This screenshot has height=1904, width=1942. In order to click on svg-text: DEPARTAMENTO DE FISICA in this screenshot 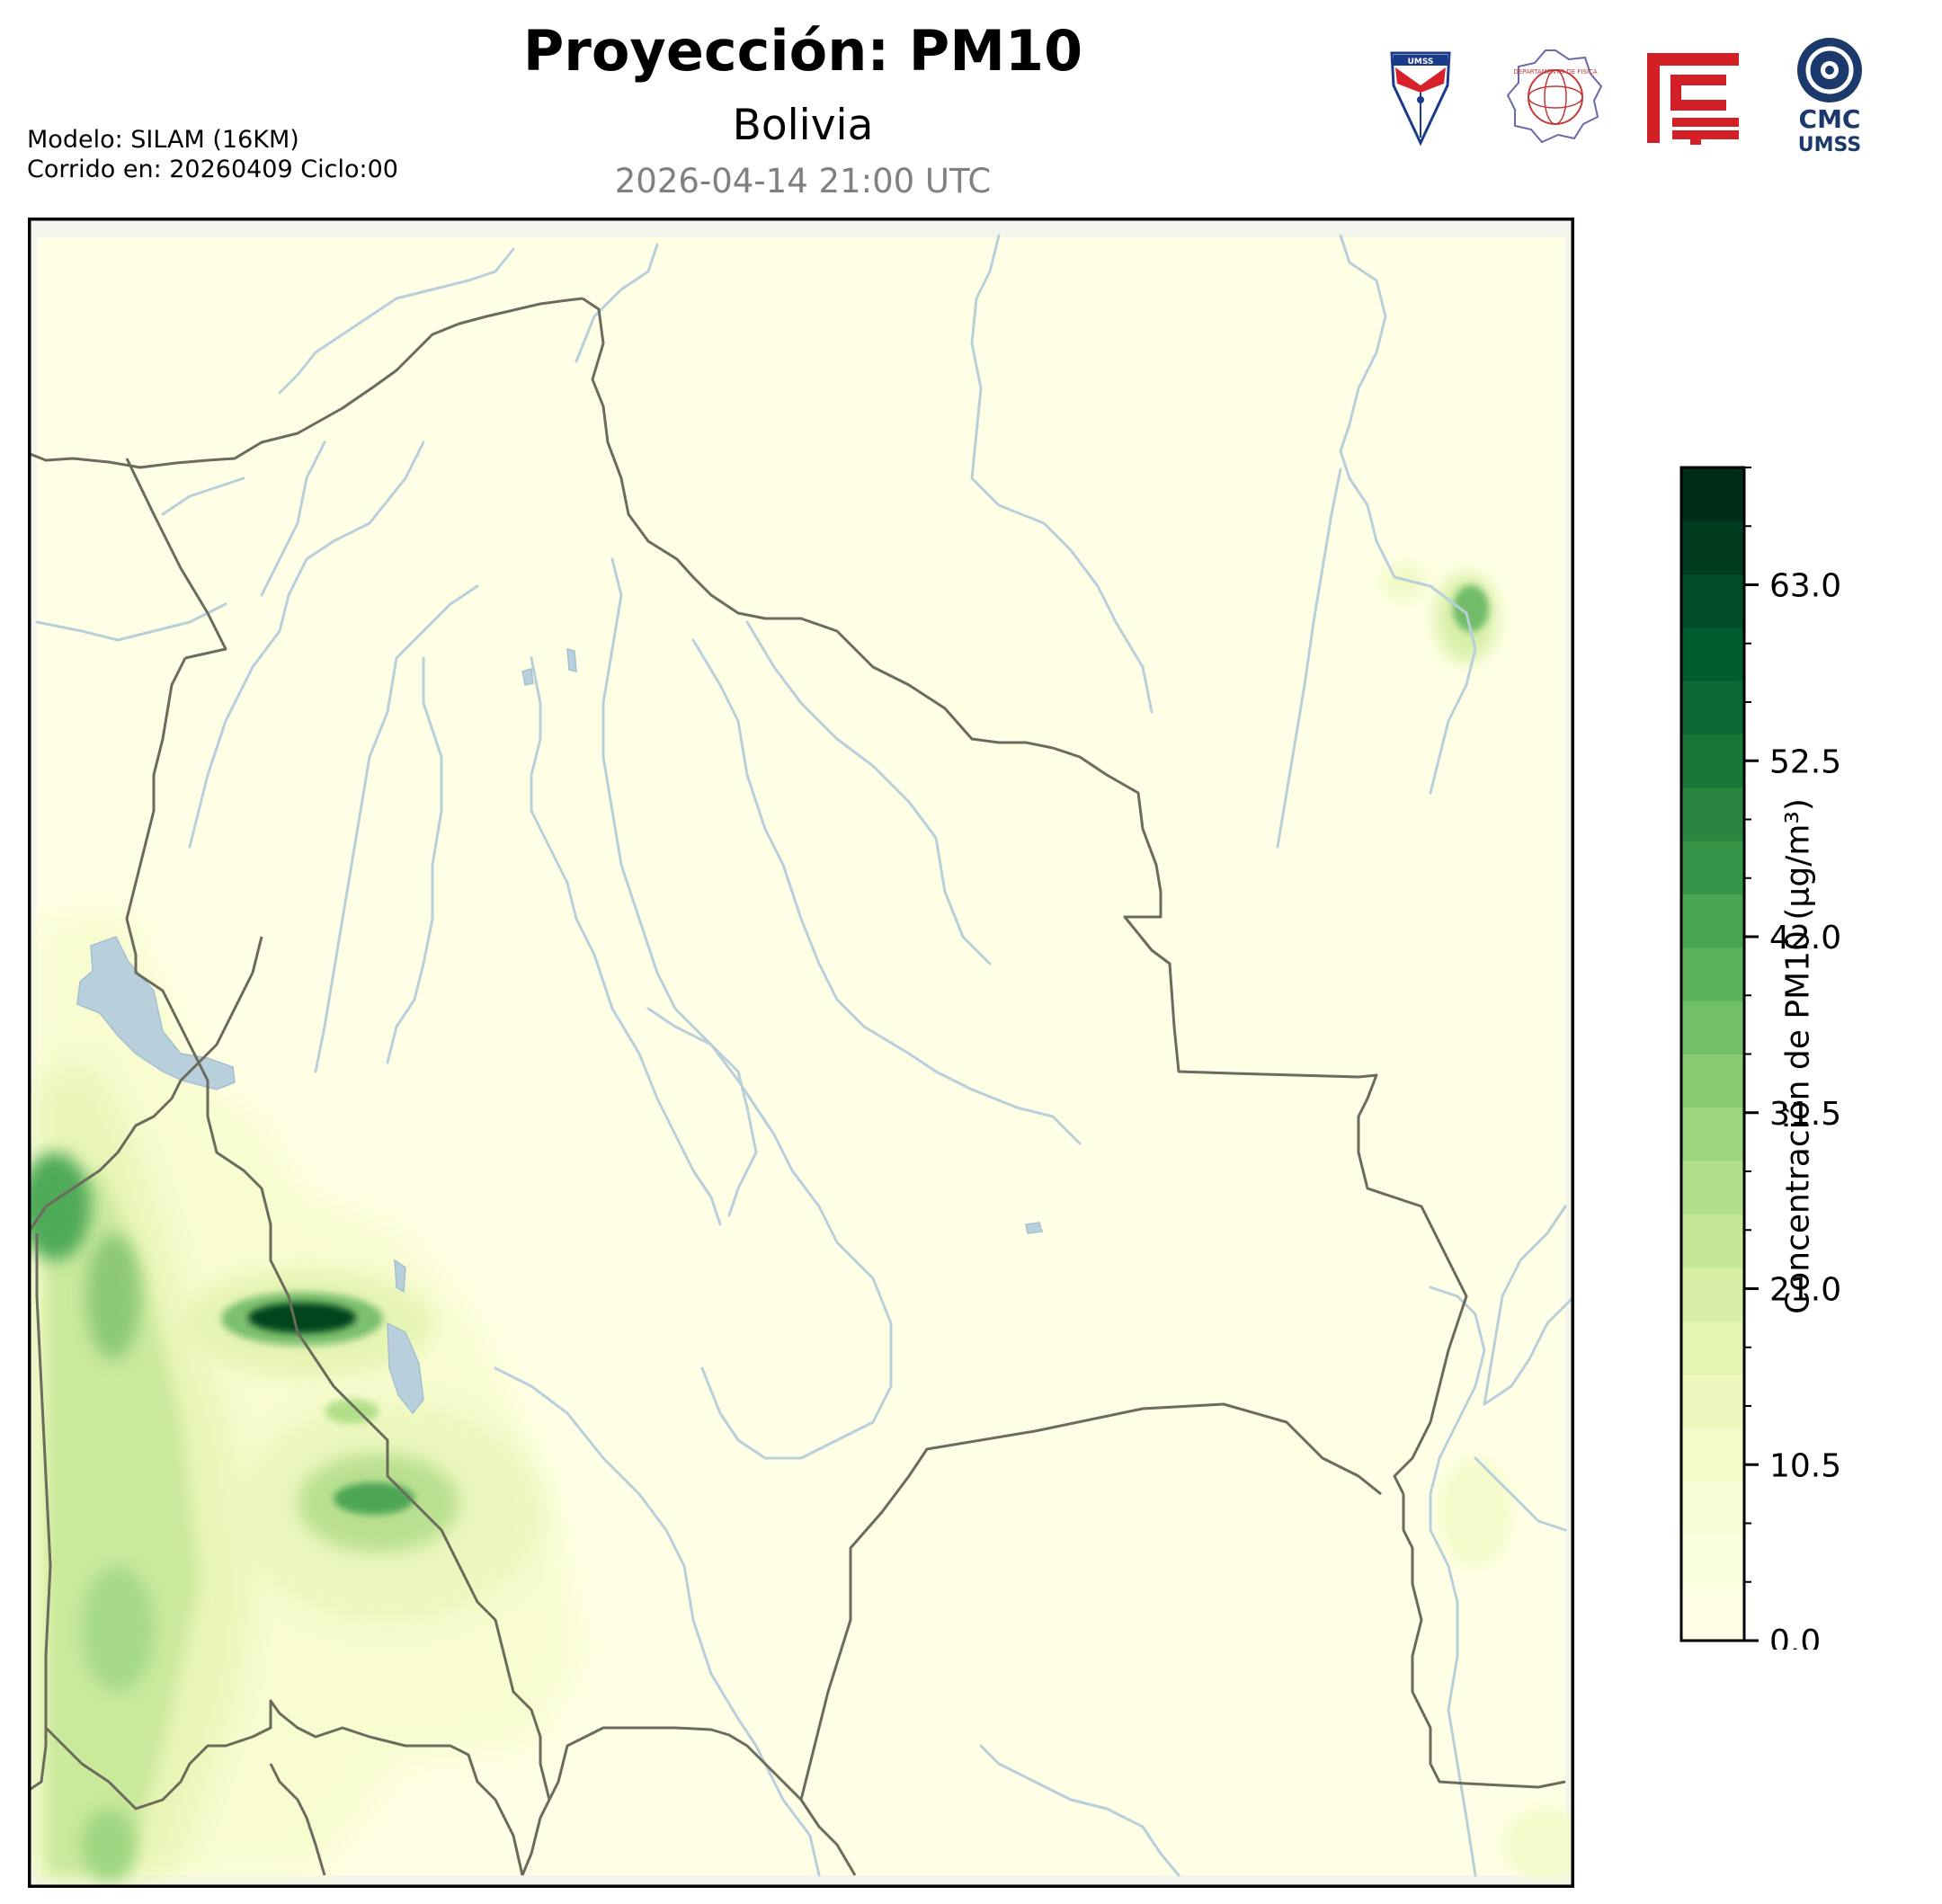, I will do `click(1555, 72)`.